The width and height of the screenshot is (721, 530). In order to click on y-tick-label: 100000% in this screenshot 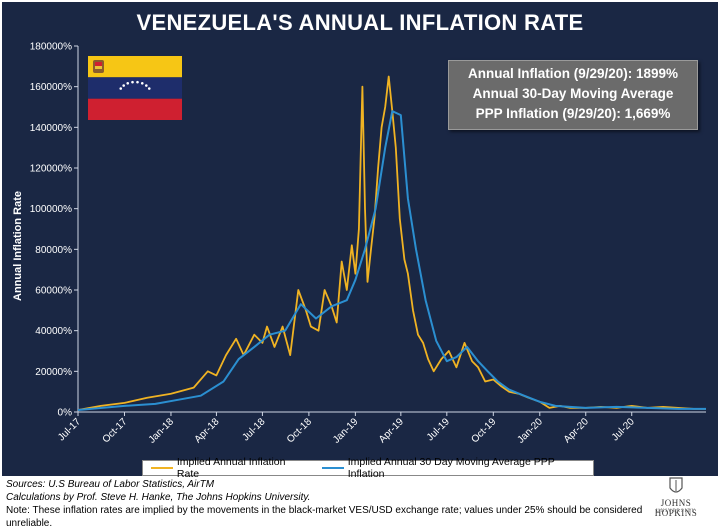, I will do `click(51, 209)`.